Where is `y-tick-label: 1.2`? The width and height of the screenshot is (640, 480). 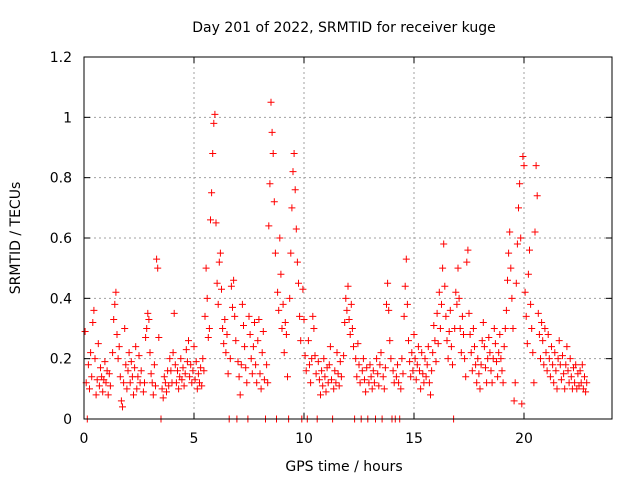
y-tick-label: 1.2 is located at coordinates (61, 58).